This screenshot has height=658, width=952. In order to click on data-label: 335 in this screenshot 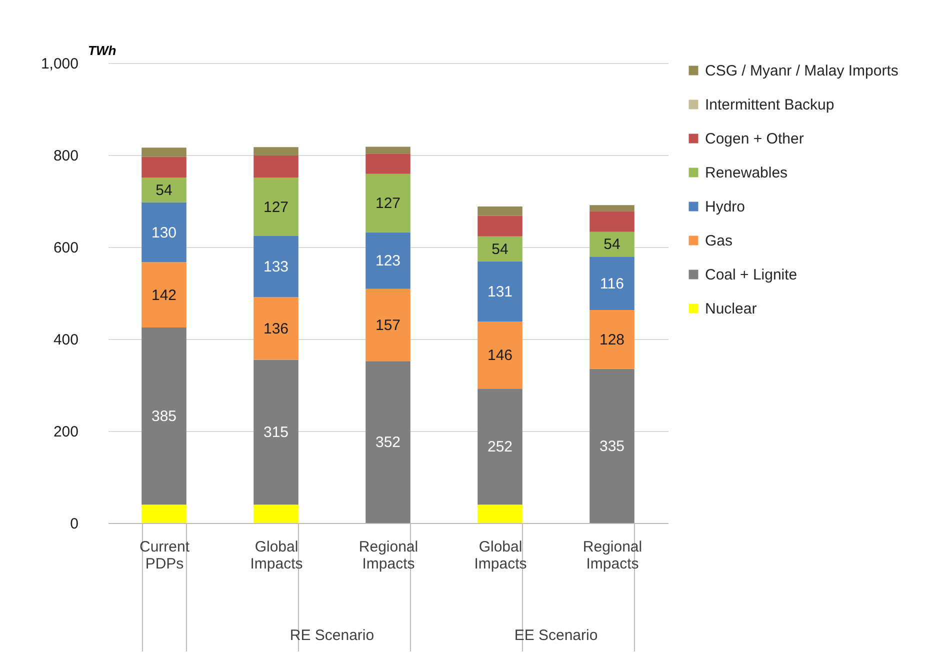, I will do `click(612, 446)`.